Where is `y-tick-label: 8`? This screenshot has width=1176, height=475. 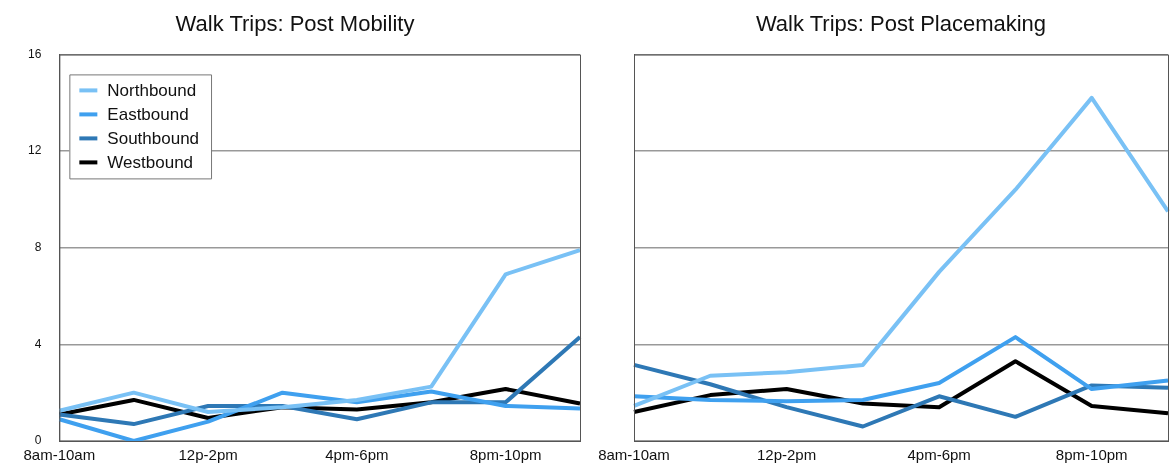 y-tick-label: 8 is located at coordinates (38, 247).